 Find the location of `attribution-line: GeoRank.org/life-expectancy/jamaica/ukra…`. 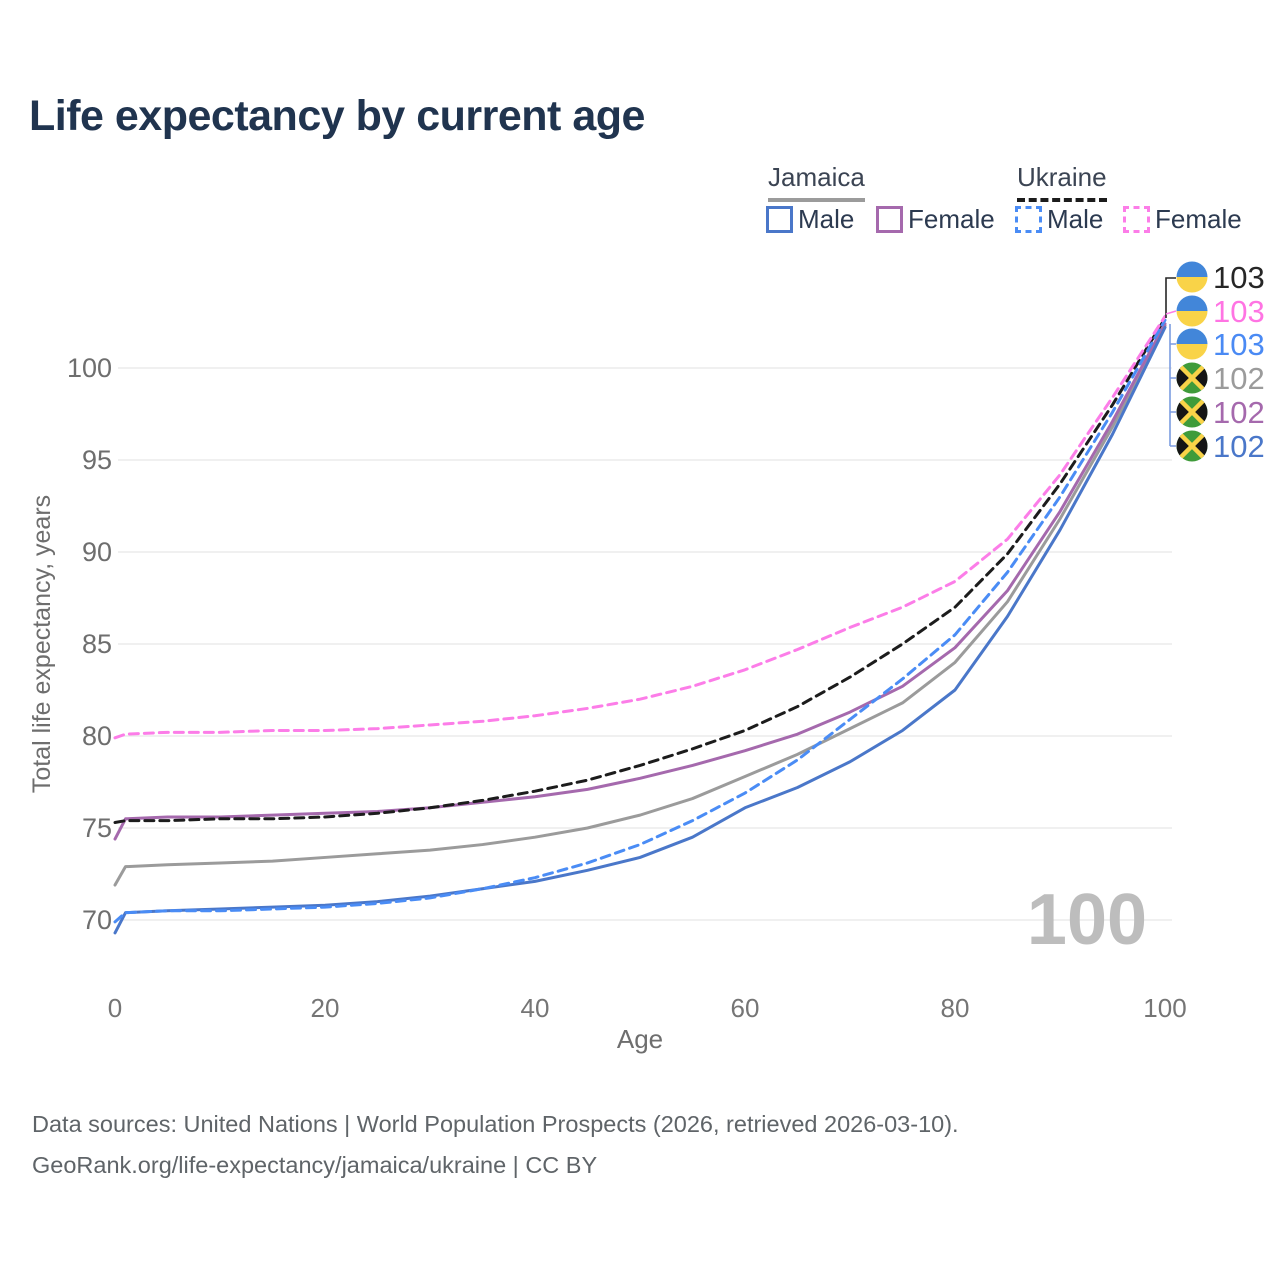

attribution-line: GeoRank.org/life-expectancy/jamaica/ukra… is located at coordinates (315, 1165).